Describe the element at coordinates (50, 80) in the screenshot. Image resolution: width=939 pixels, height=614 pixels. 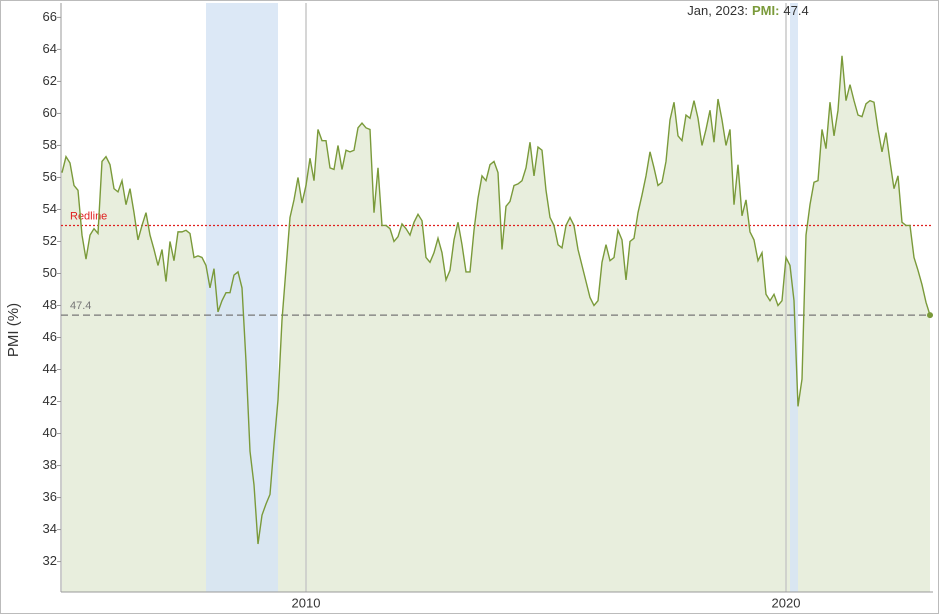
I see `y-tick-label: 62` at that location.